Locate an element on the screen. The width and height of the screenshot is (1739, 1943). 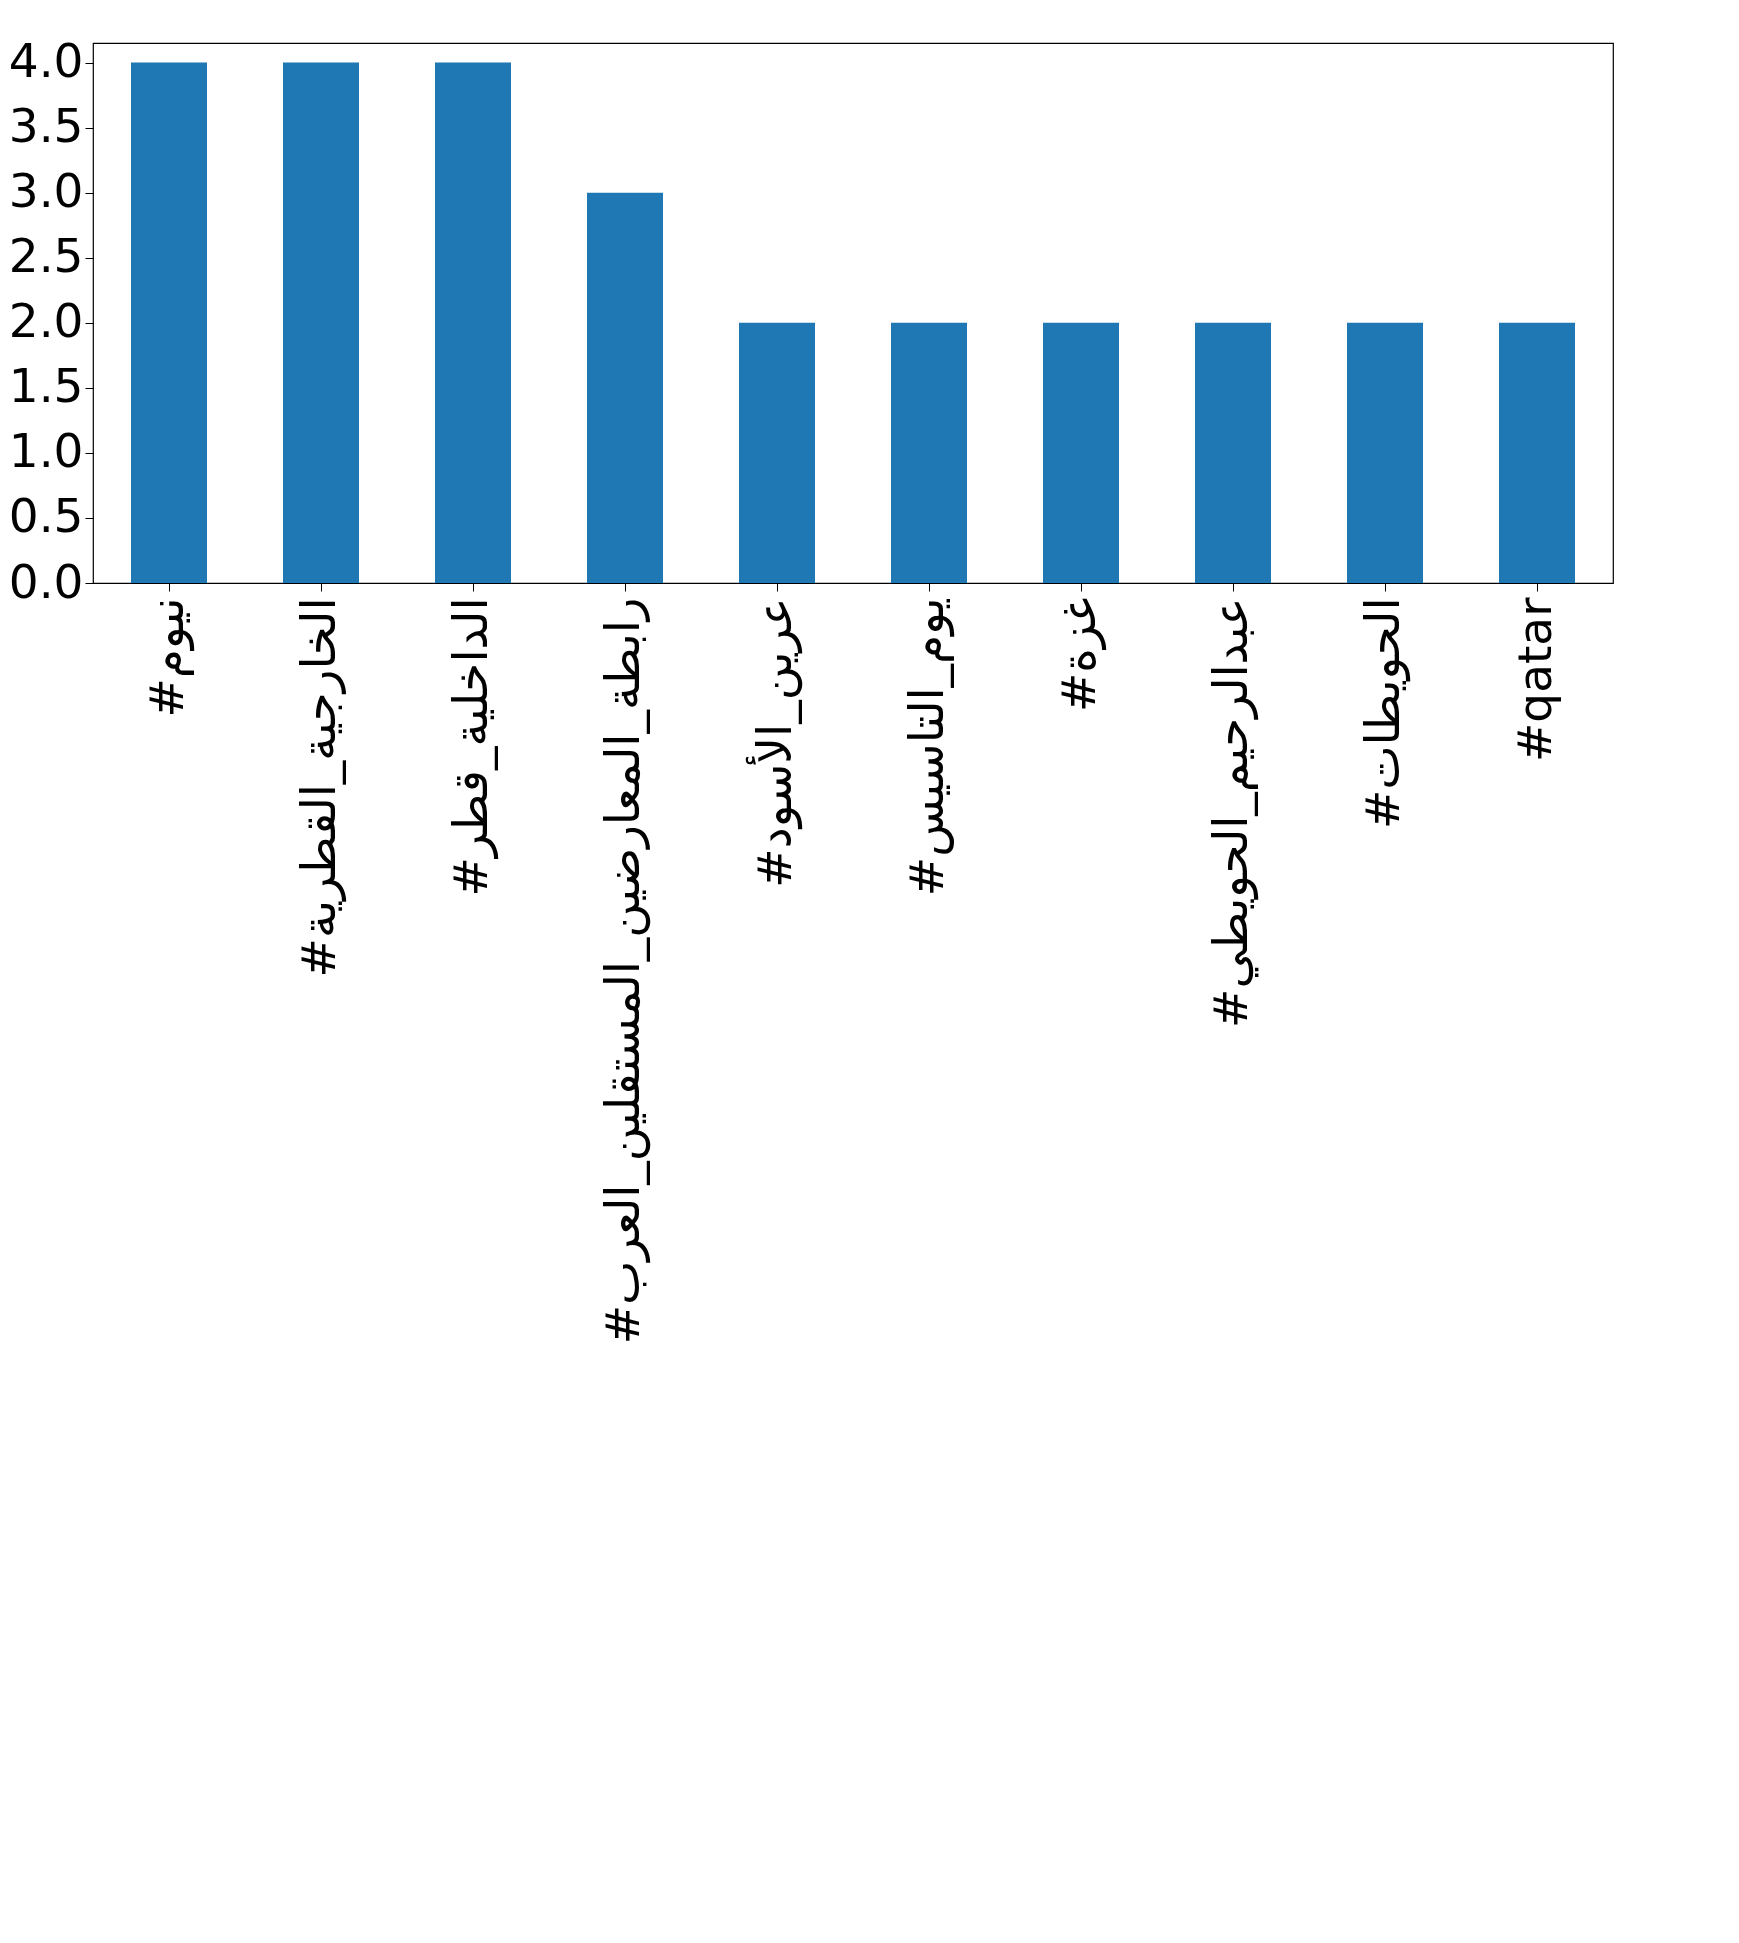
x-tick-label: #الداخلية_قطر is located at coordinates (471, 747).